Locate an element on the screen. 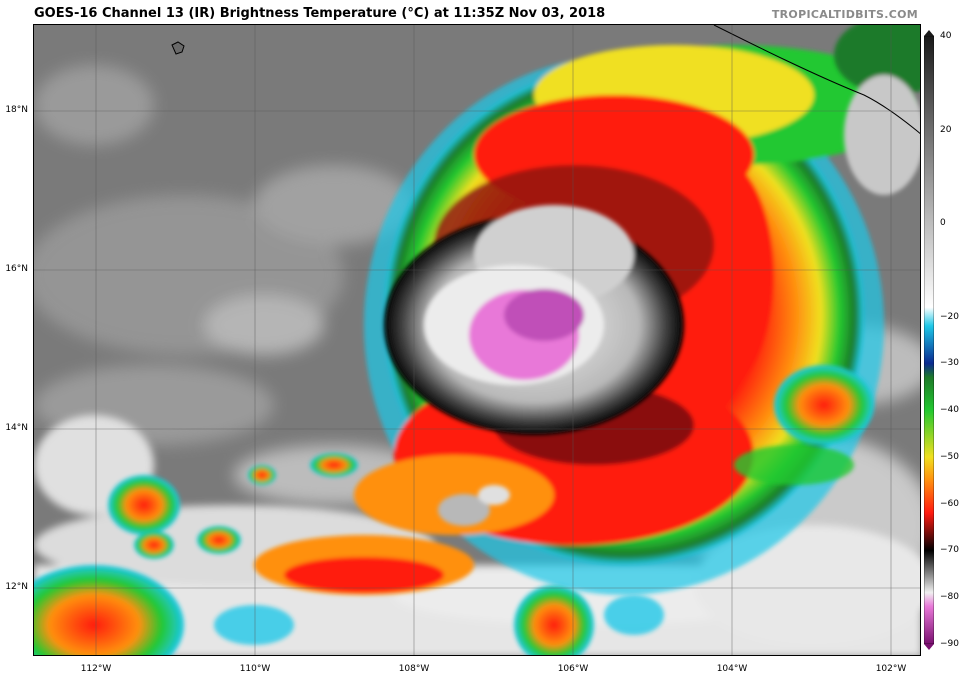 The image size is (960, 676). credit-watermark: TROPICALTIDBITS.COM is located at coordinates (844, 14).